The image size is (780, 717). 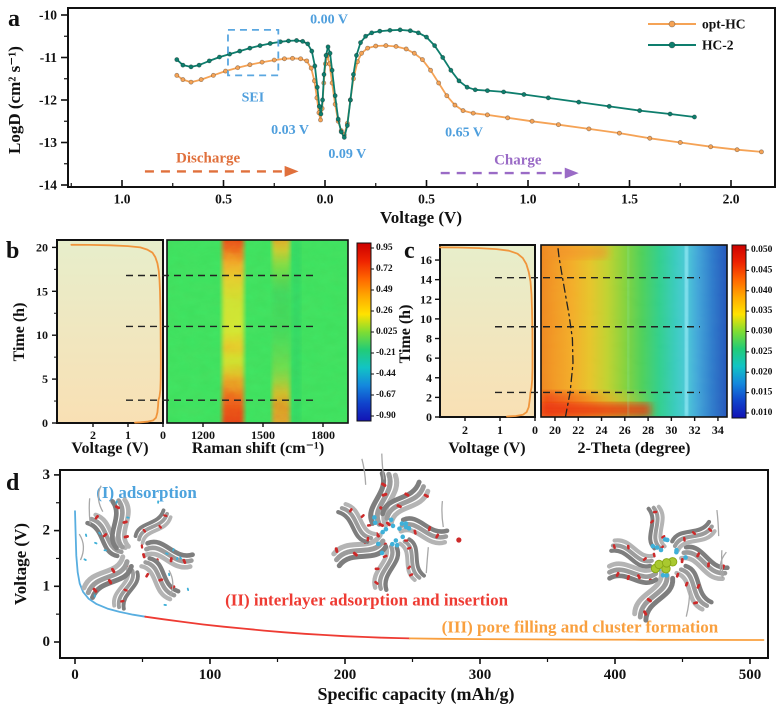 I want to click on sodium-cluster-green, so click(x=659, y=564).